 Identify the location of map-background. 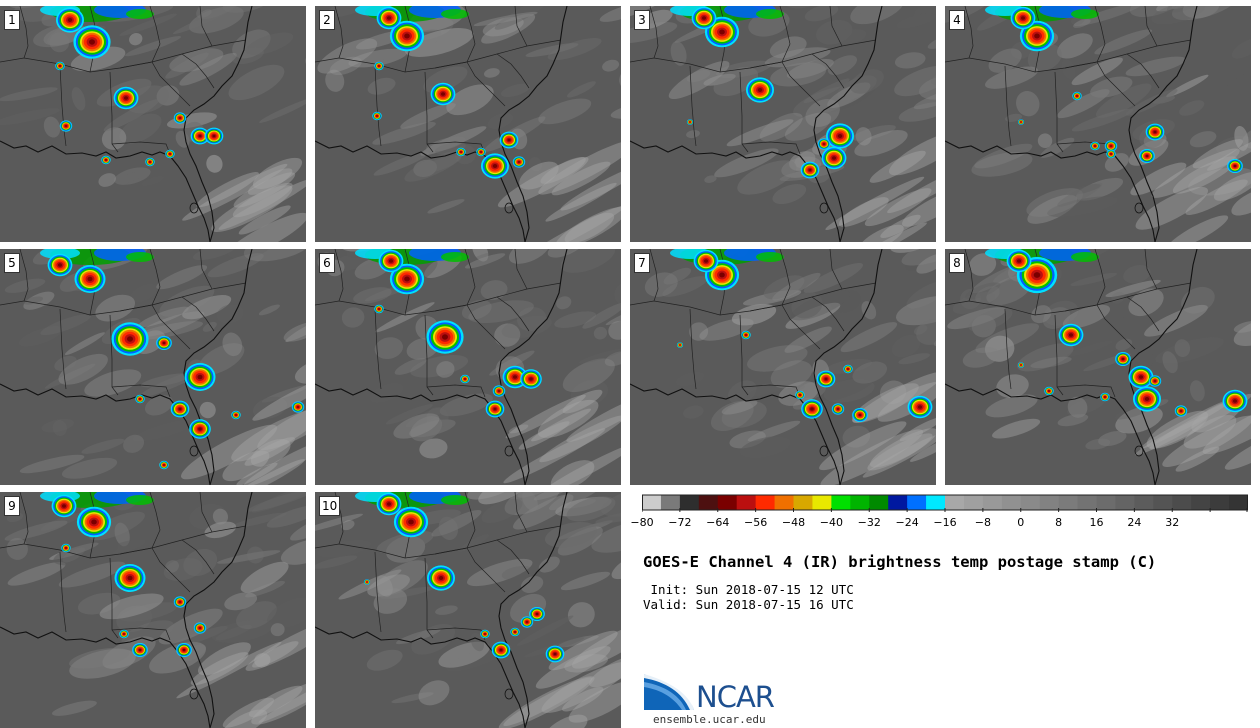
(468, 124).